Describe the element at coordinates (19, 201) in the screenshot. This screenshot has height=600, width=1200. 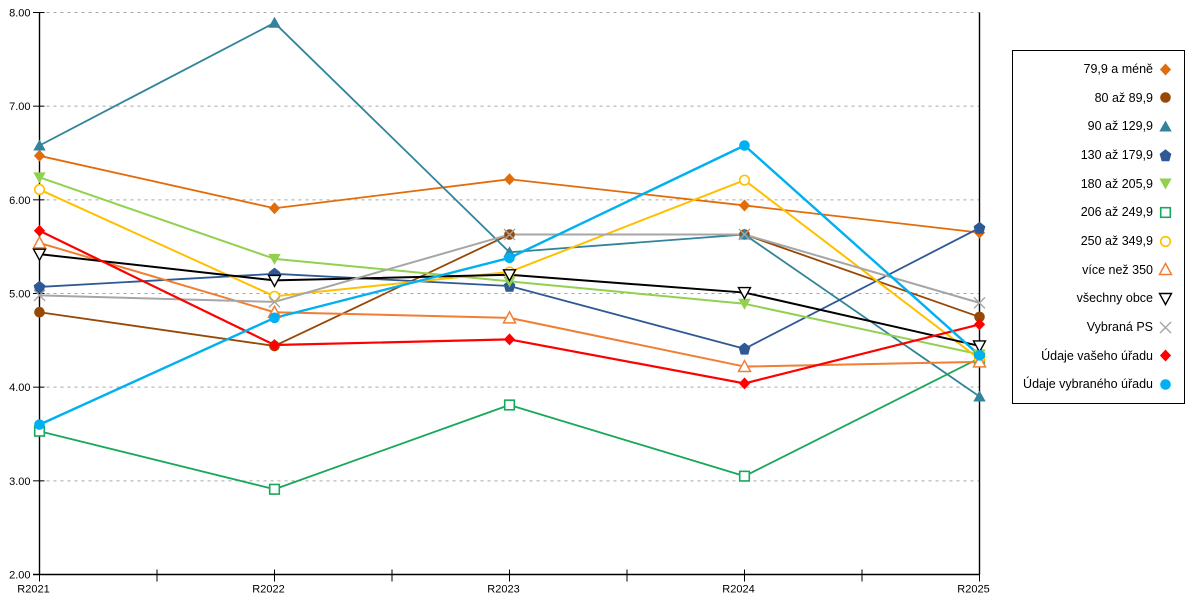
I see `y-axis-label: 6.00` at that location.